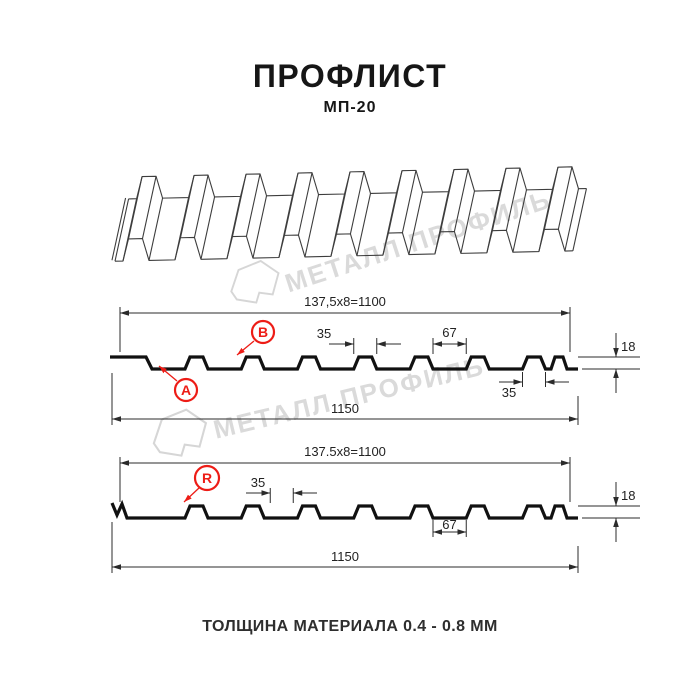  I want to click on callout-a-circle, so click(186, 390).